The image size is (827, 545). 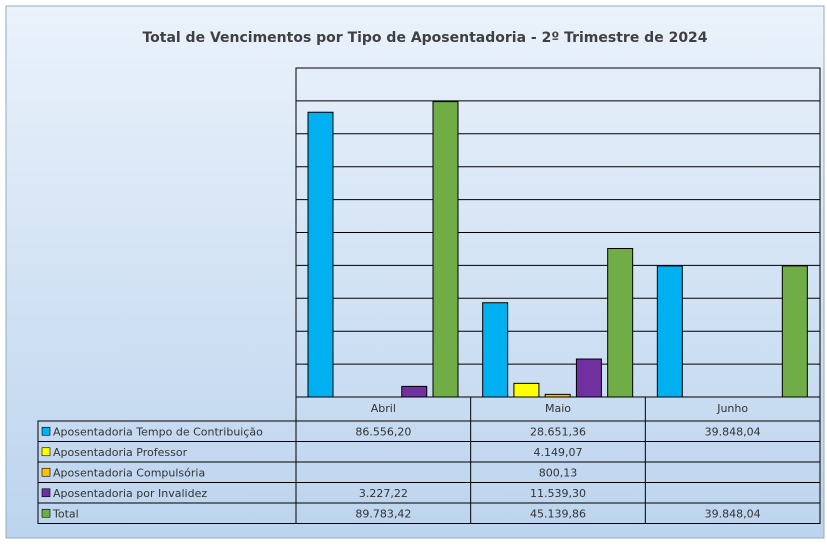 I want to click on legend-label: Aposentadoria Compulsória, so click(x=129, y=472).